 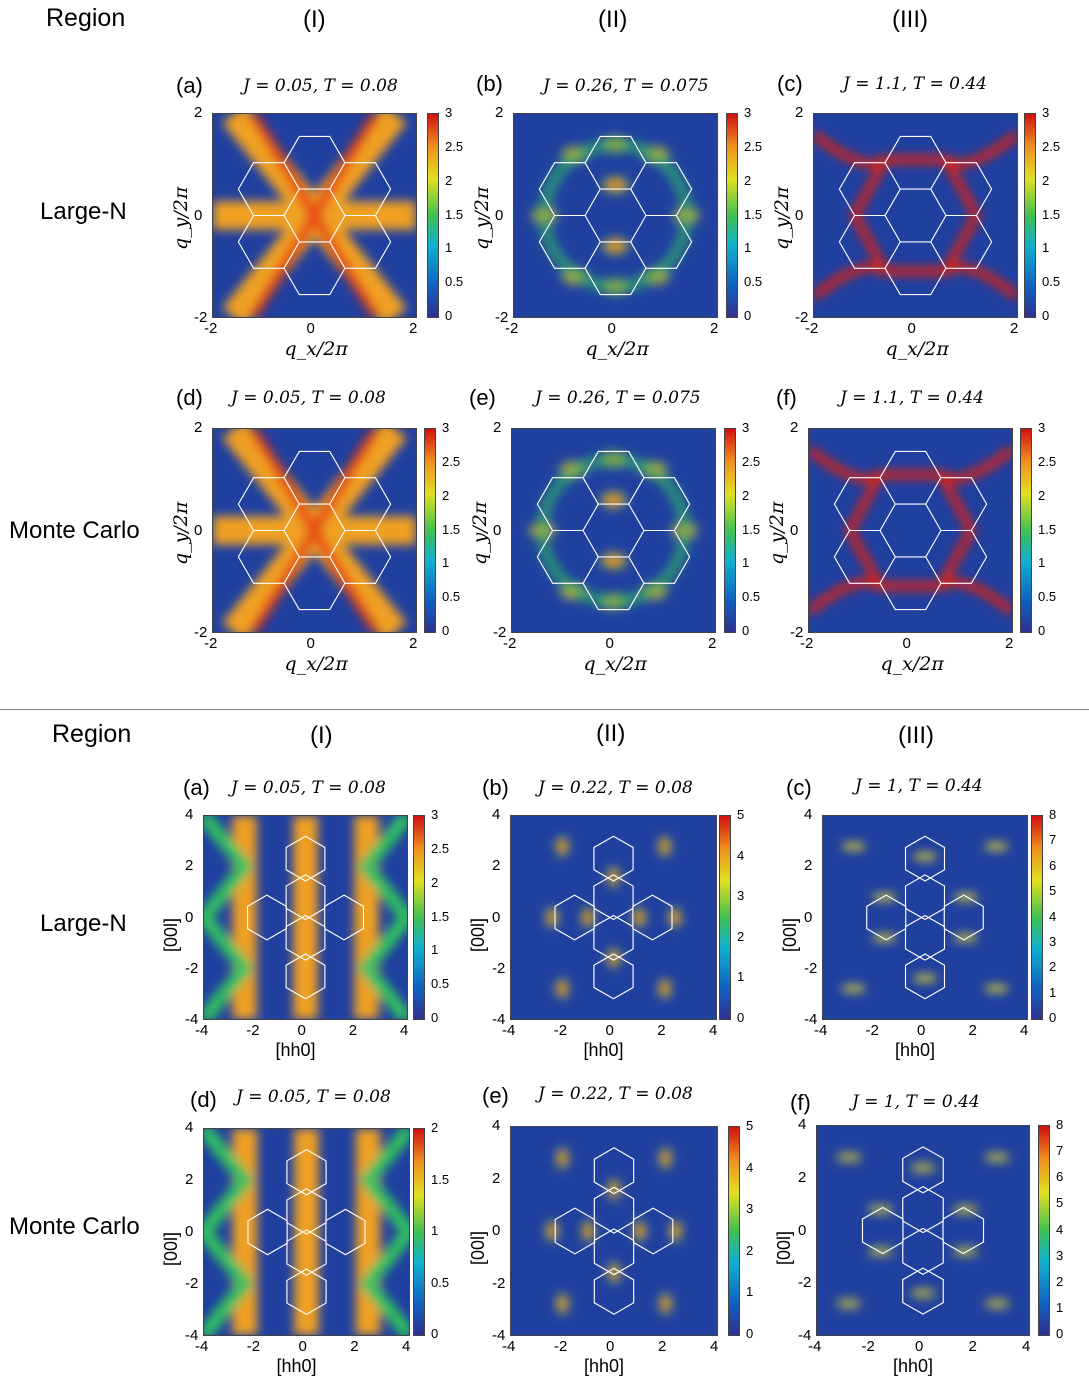 What do you see at coordinates (451, 529) in the screenshot?
I see `top-panel-3-cb-tick: 1.5` at bounding box center [451, 529].